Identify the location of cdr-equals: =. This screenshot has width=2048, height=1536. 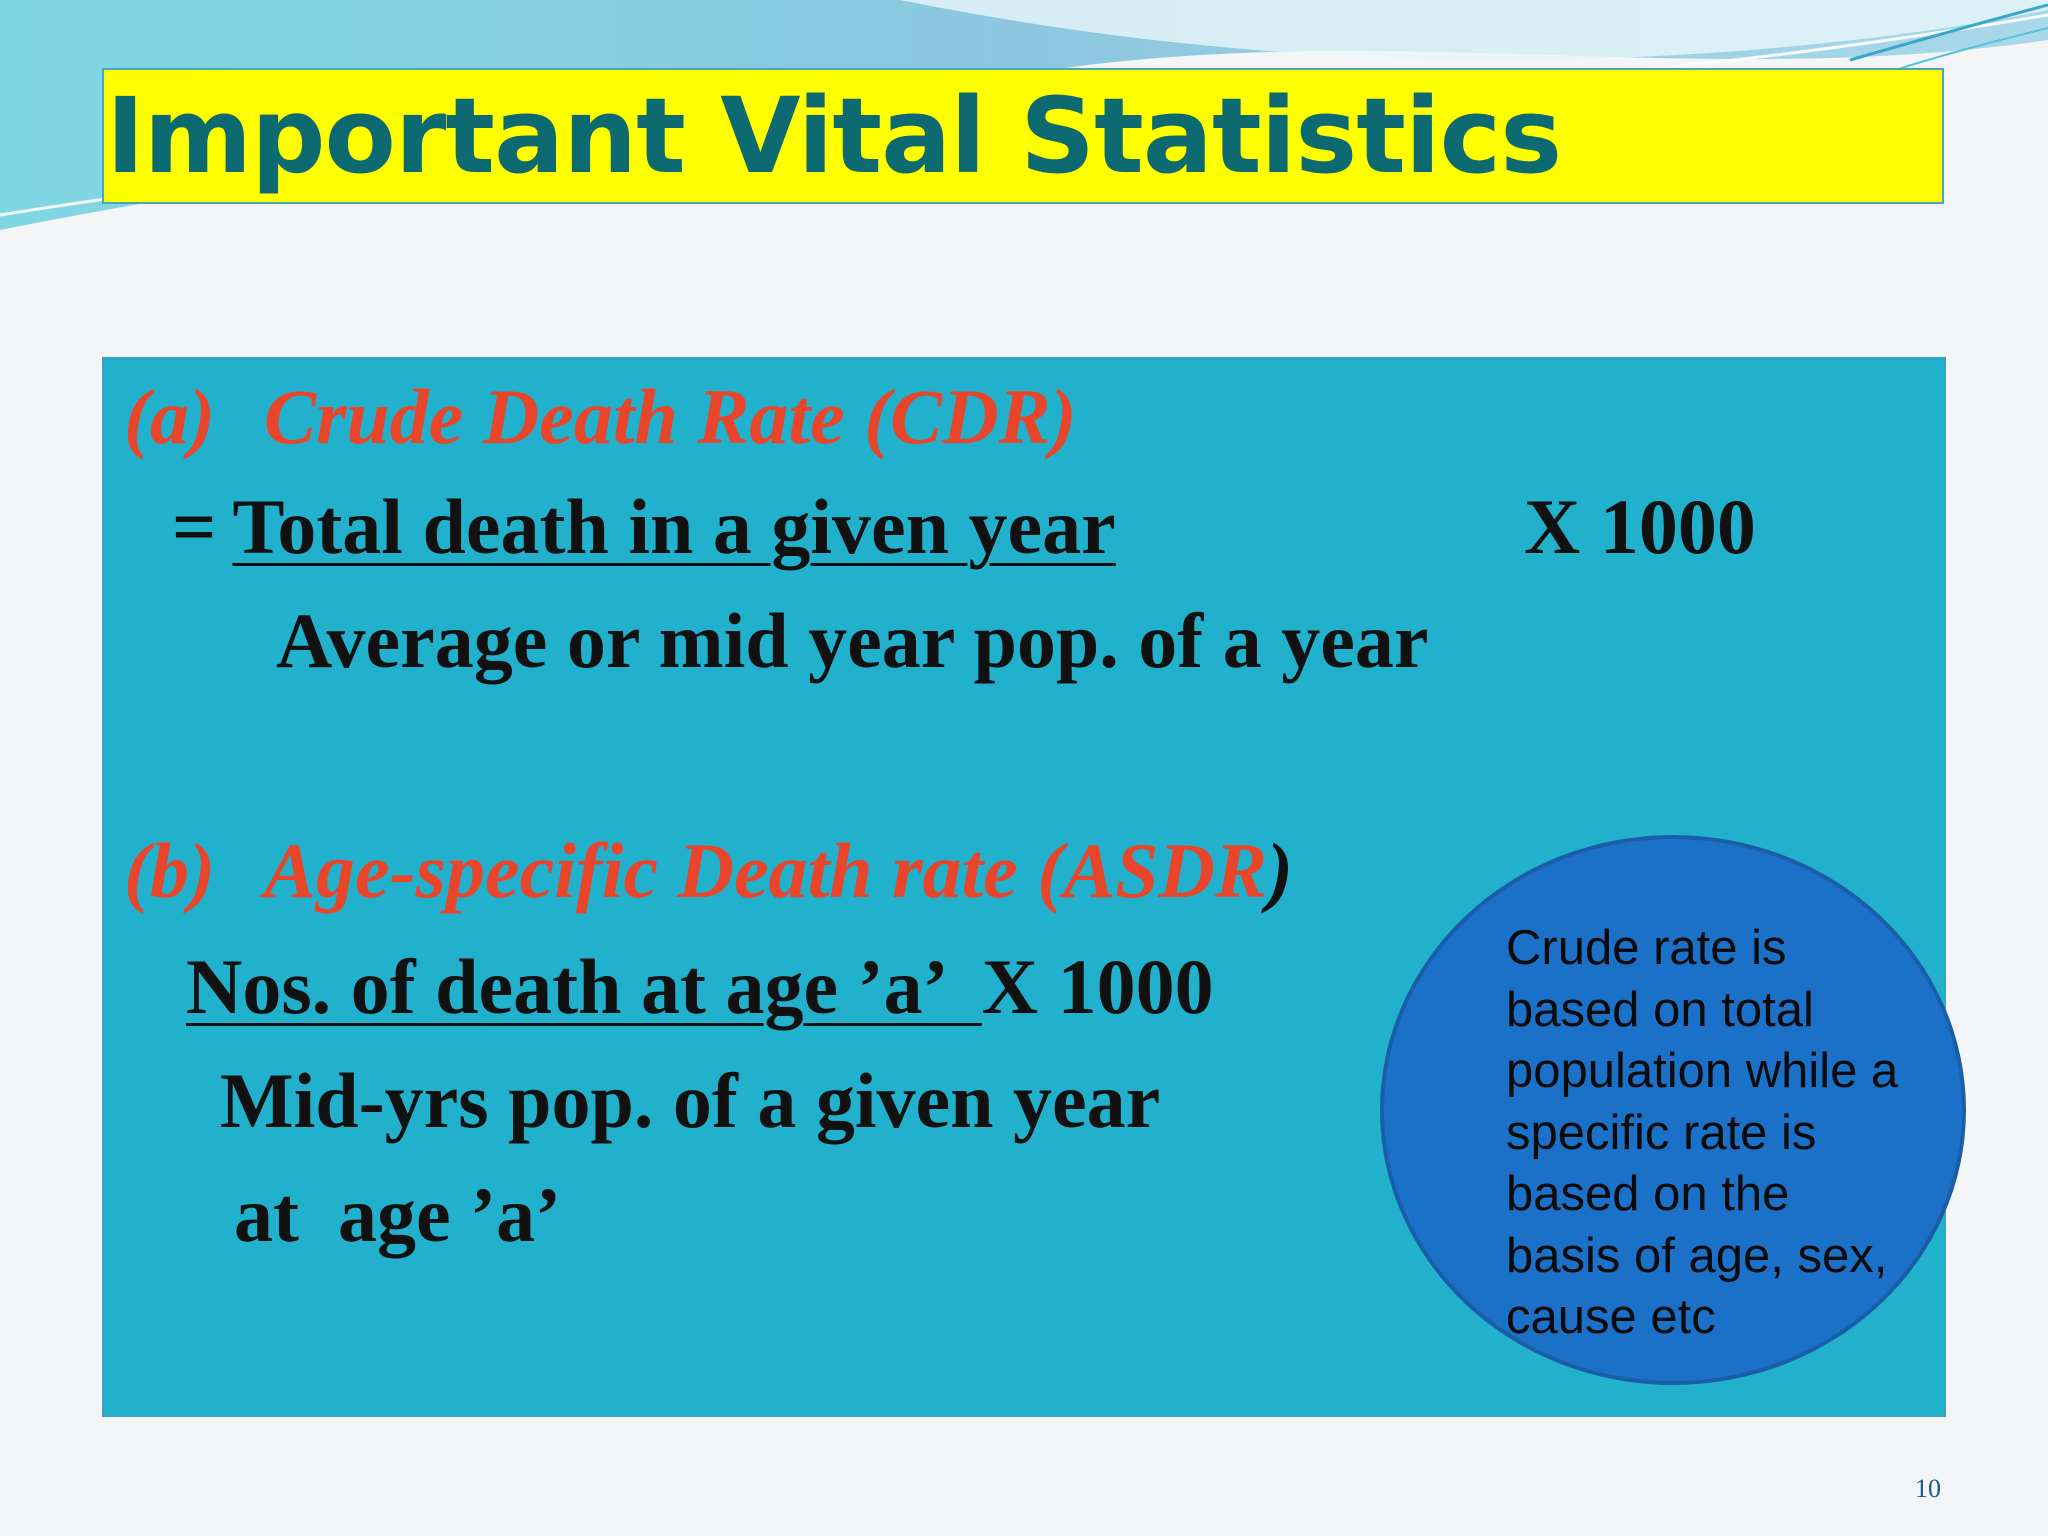
(194, 526).